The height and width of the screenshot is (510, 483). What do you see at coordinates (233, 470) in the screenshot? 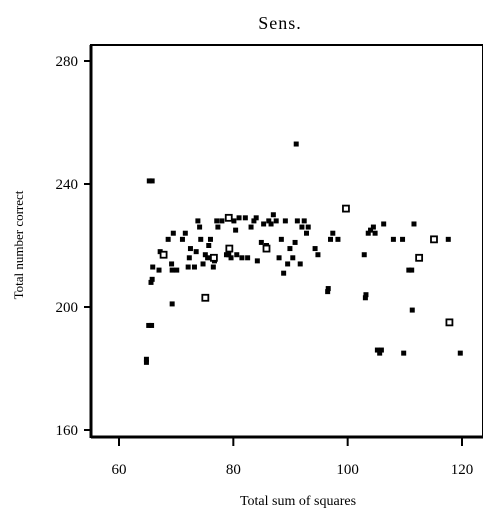
I see `x-tick-label: 80` at bounding box center [233, 470].